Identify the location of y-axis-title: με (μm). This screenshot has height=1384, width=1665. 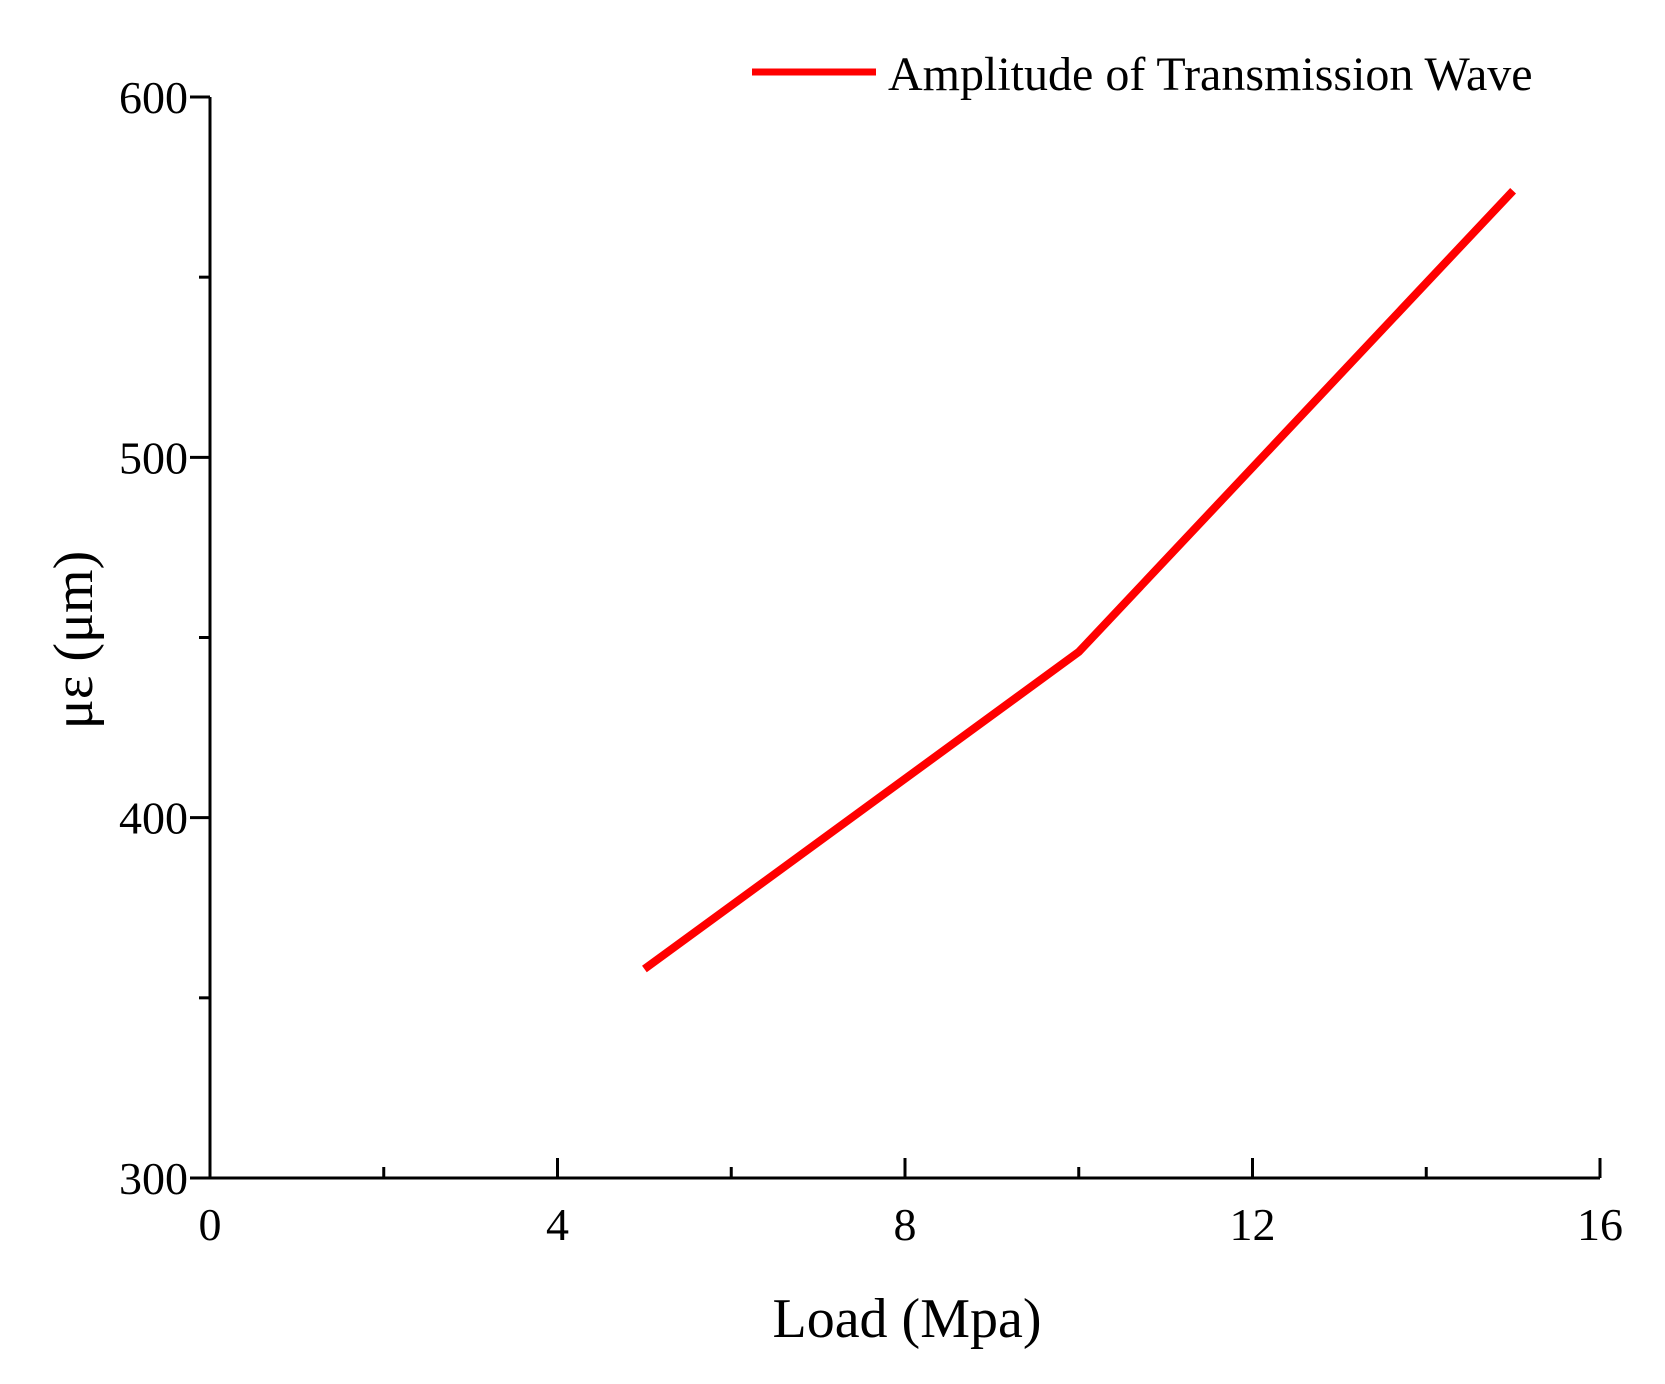
(74, 640).